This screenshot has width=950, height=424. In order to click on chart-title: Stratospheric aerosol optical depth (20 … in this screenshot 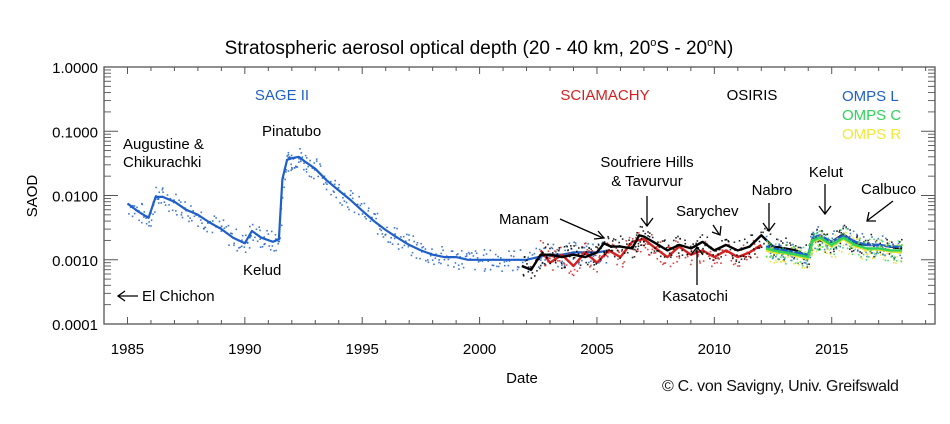, I will do `click(479, 48)`.